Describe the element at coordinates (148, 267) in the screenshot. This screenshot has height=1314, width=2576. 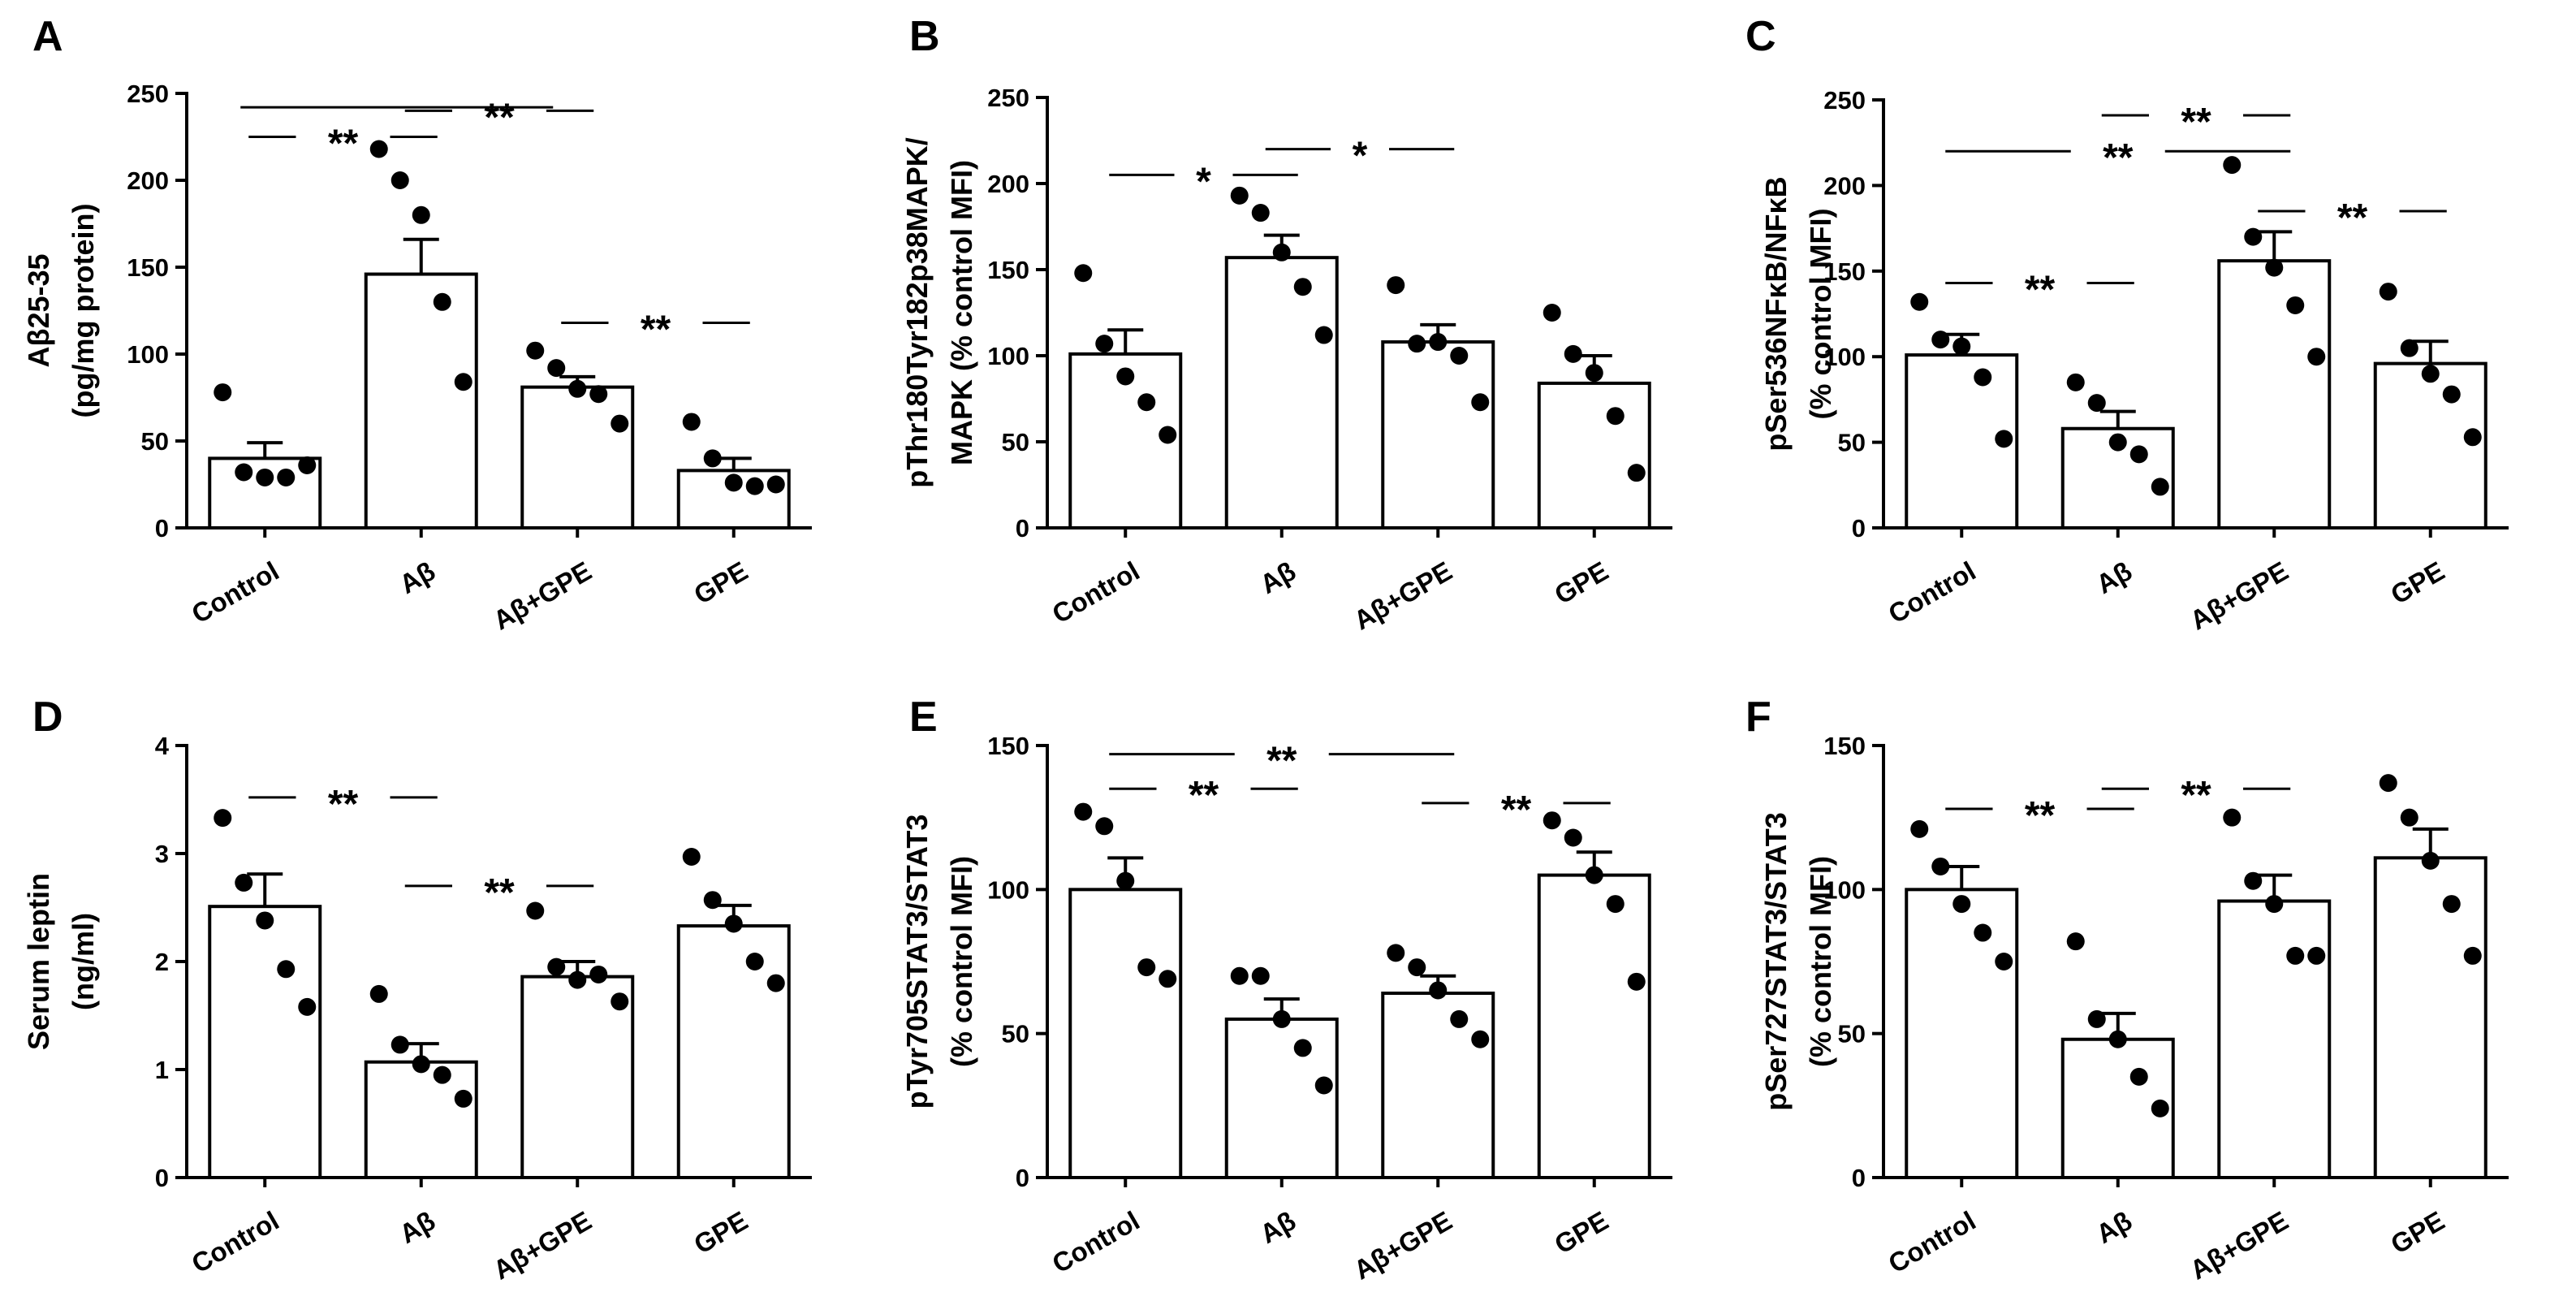
I see `y-tick-label: 150` at that location.